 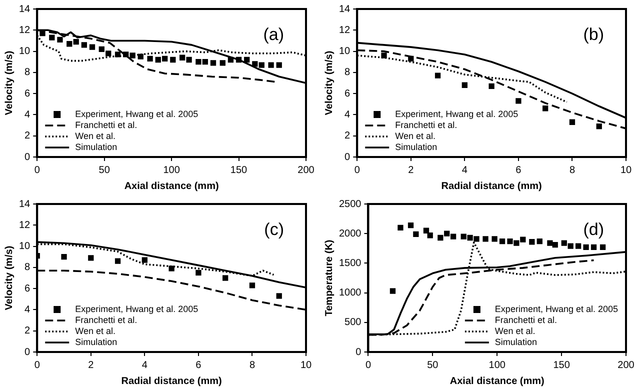 I want to click on annotation: (b), so click(x=593, y=34).